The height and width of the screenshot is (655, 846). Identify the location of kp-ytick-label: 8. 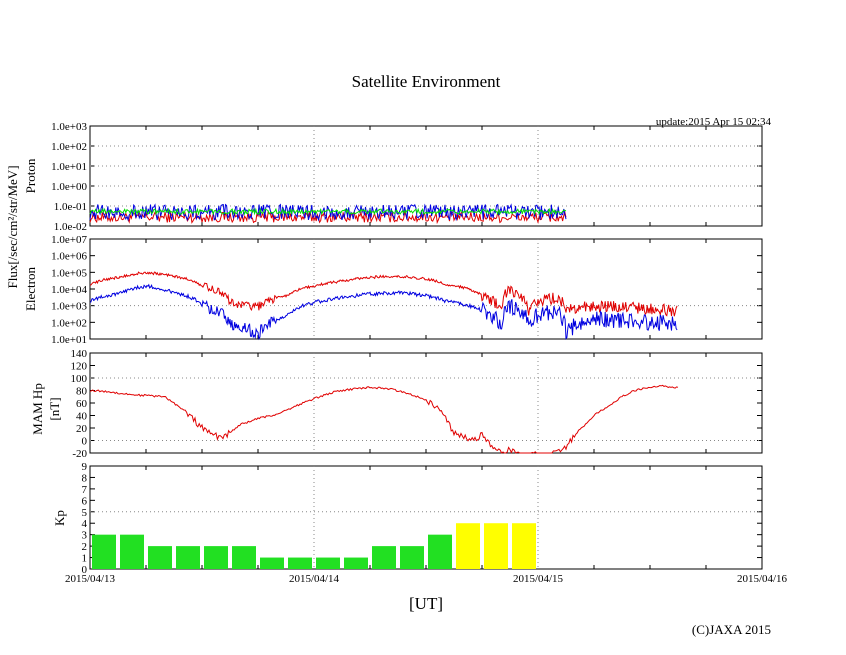
(85, 478).